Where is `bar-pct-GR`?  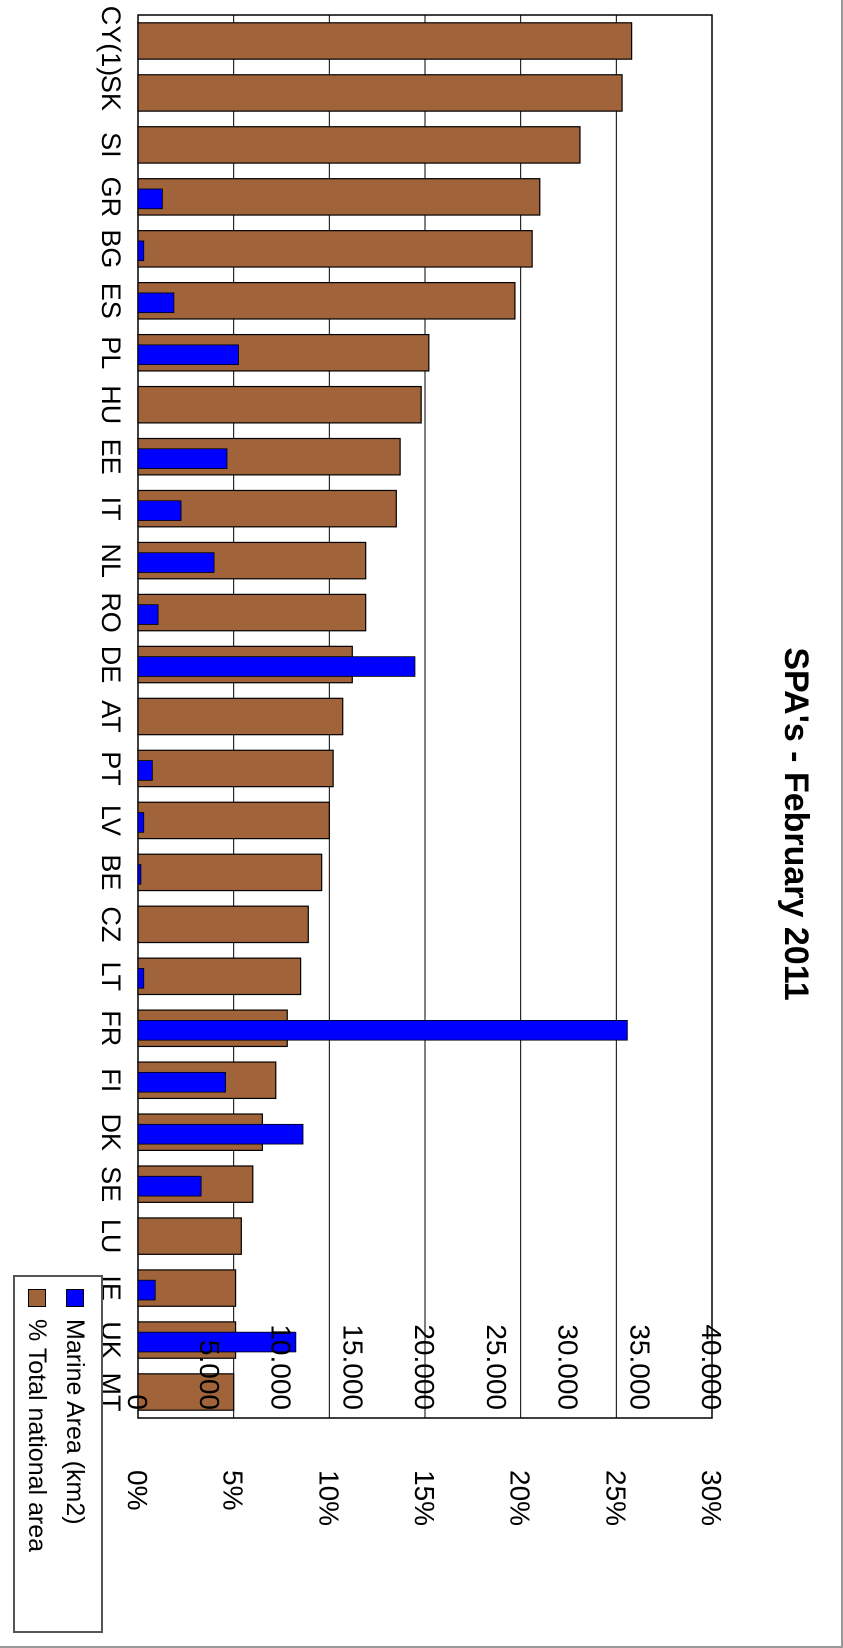
bar-pct-GR is located at coordinates (339, 197).